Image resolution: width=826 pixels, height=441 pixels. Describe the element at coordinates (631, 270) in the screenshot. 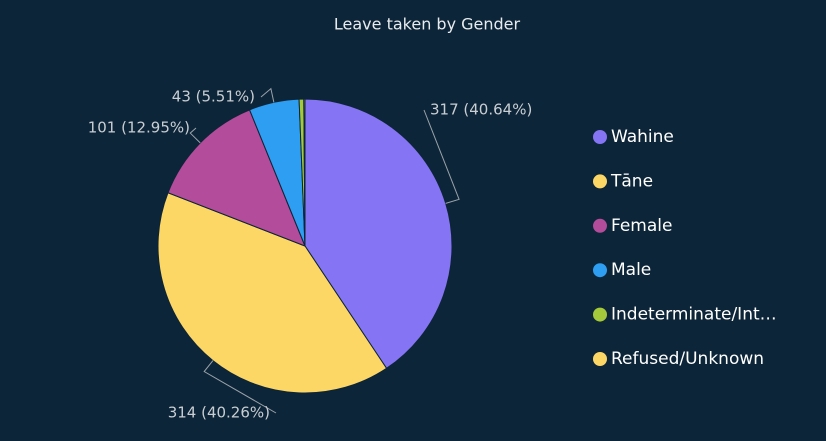

I see `legend-label: Male` at that location.